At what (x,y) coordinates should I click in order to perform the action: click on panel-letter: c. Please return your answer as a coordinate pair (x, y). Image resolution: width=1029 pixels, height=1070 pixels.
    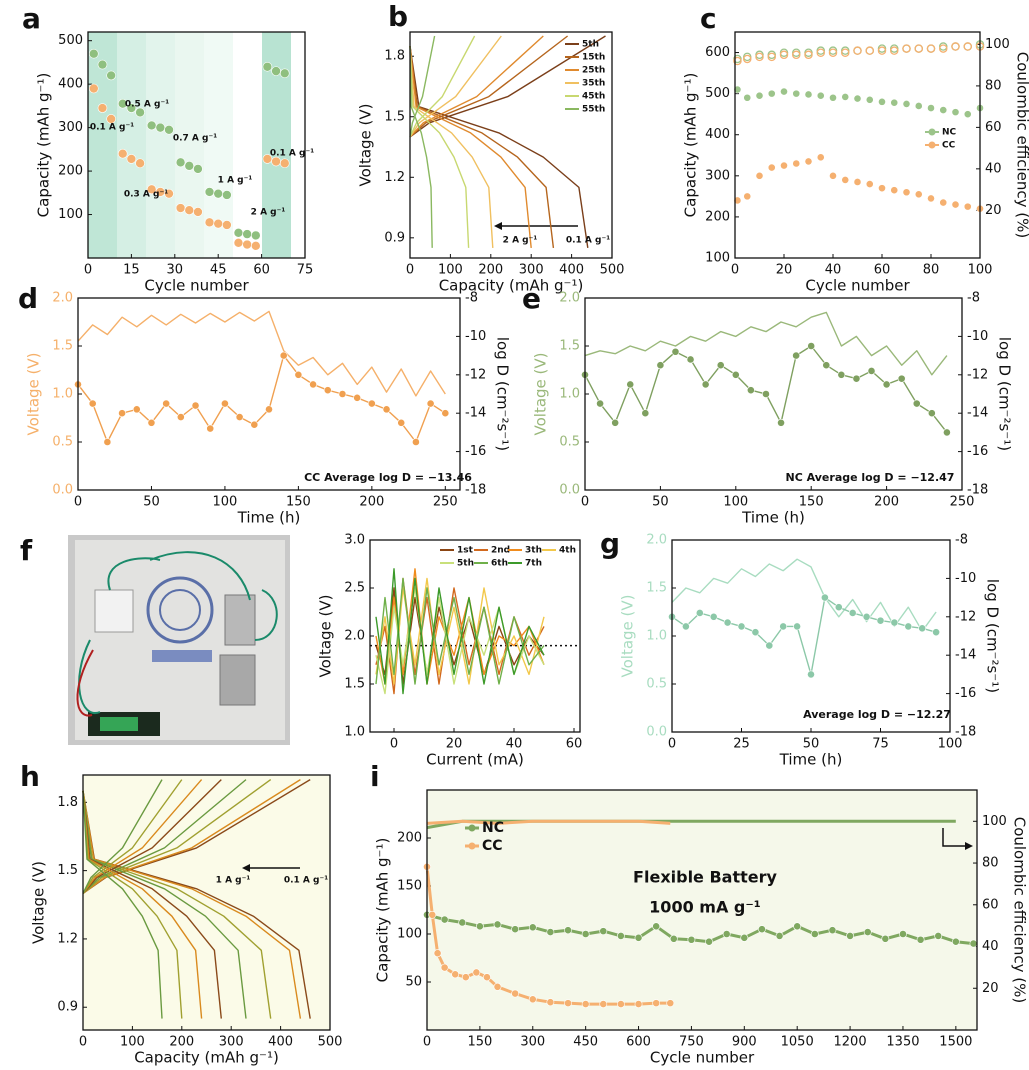
    Looking at the image, I should click on (708, 18).